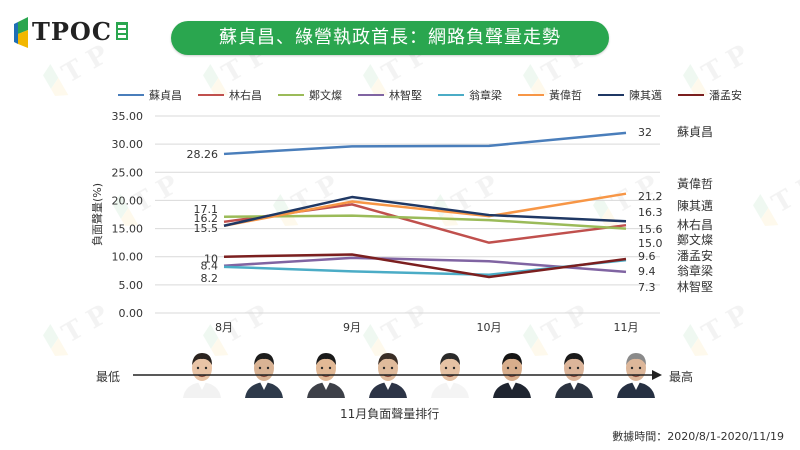  What do you see at coordinates (645, 132) in the screenshot?
I see `end-data-label: 32` at bounding box center [645, 132].